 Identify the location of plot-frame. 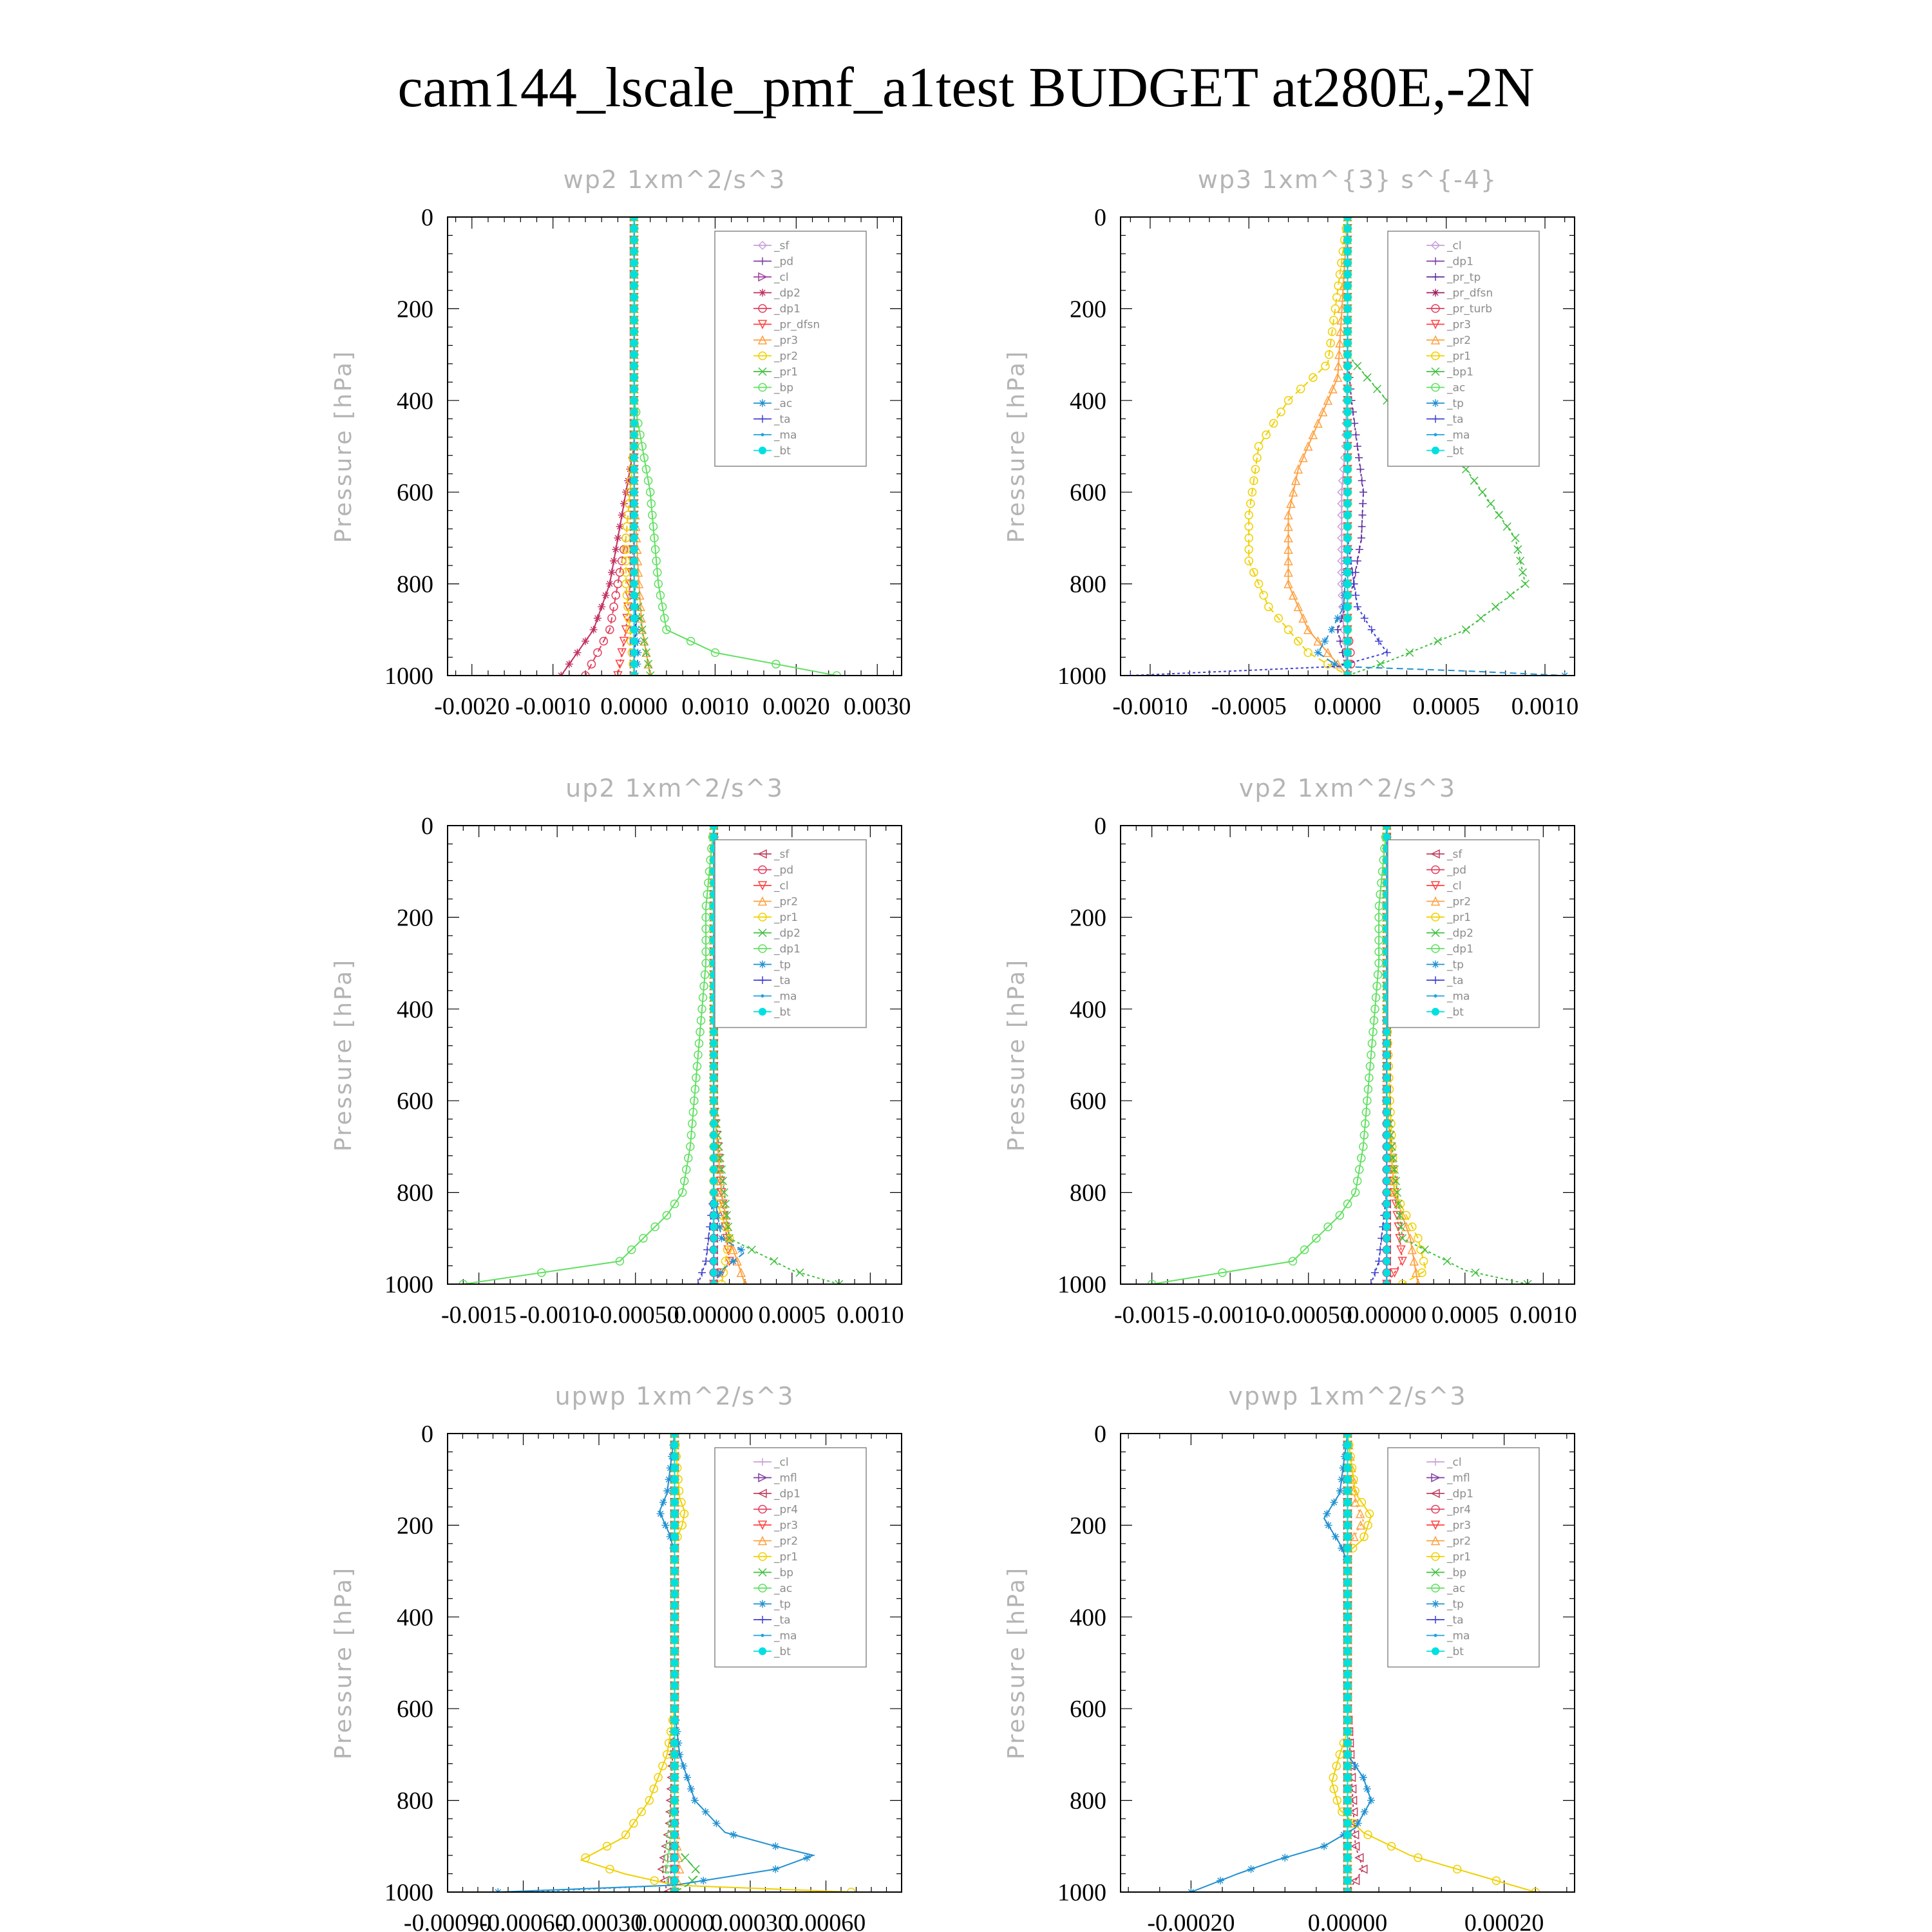
(675, 446).